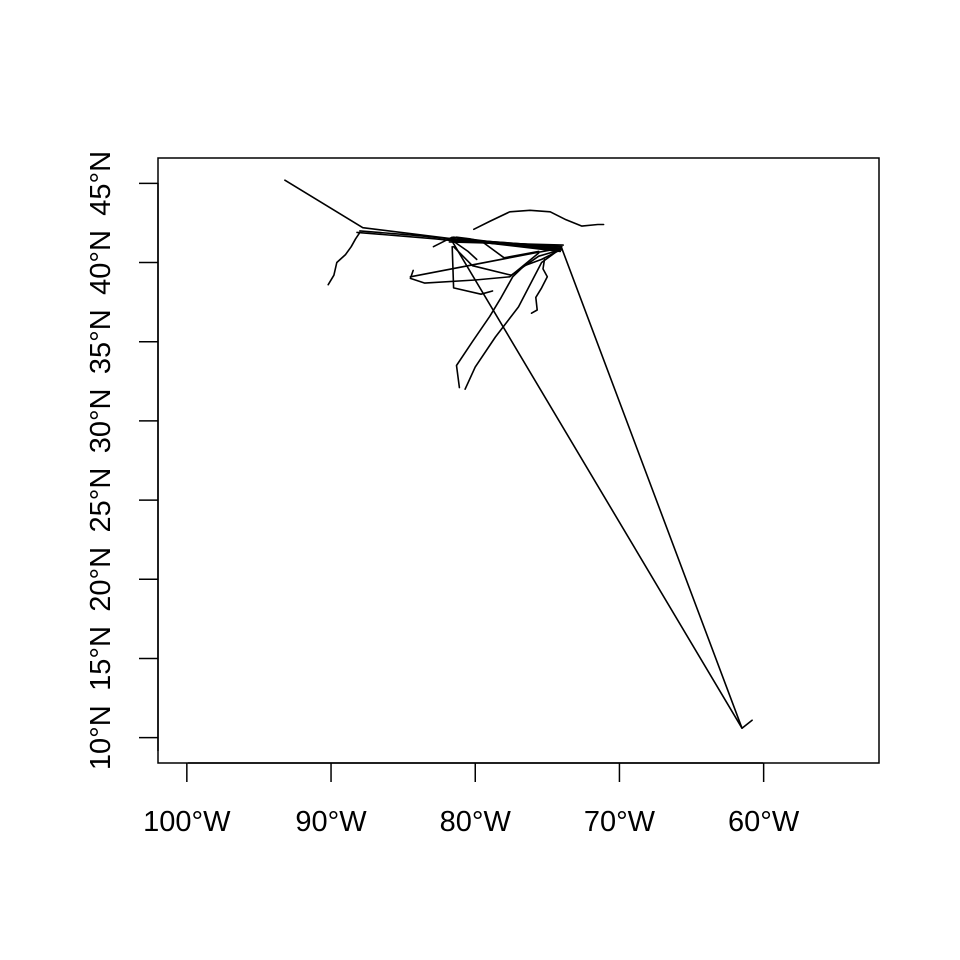 The height and width of the screenshot is (960, 960). I want to click on x-tick-label: 90°W, so click(331, 822).